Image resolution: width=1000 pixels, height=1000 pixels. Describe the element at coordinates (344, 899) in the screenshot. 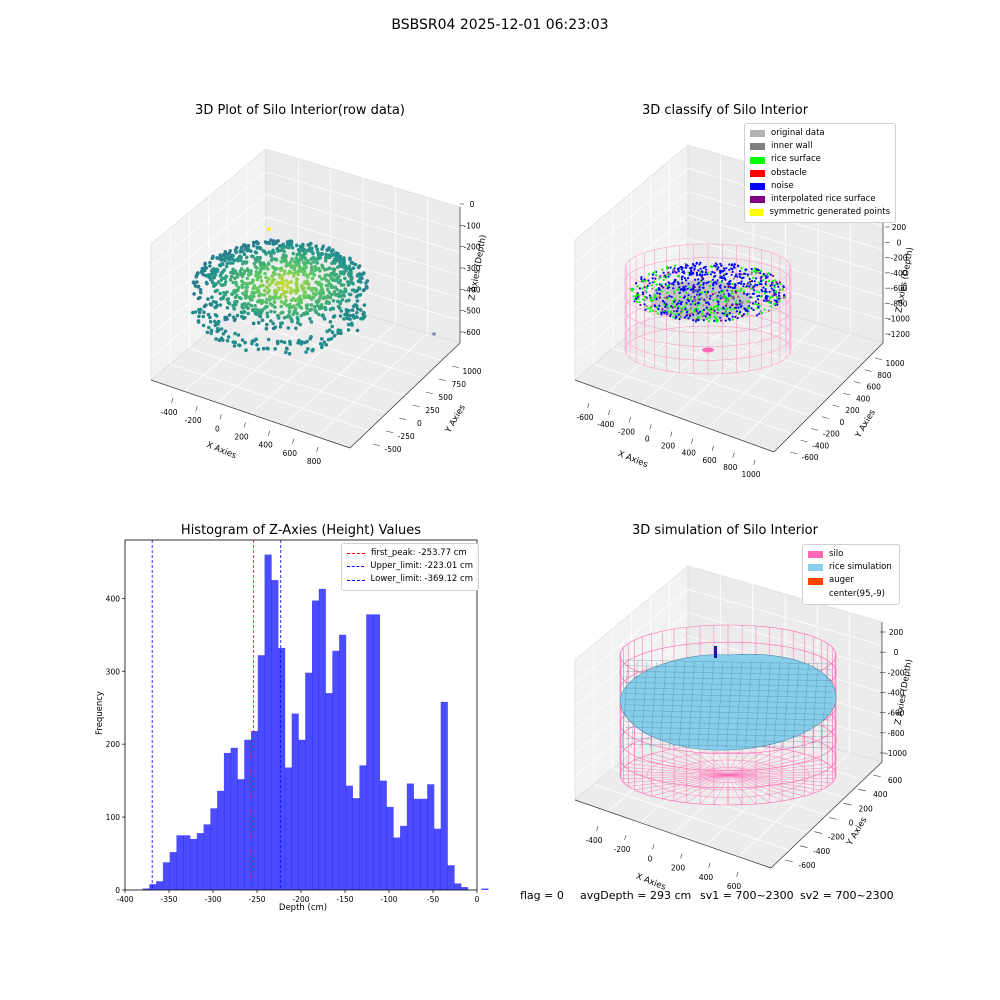

I see `histogram-x-tick-label: -150` at that location.